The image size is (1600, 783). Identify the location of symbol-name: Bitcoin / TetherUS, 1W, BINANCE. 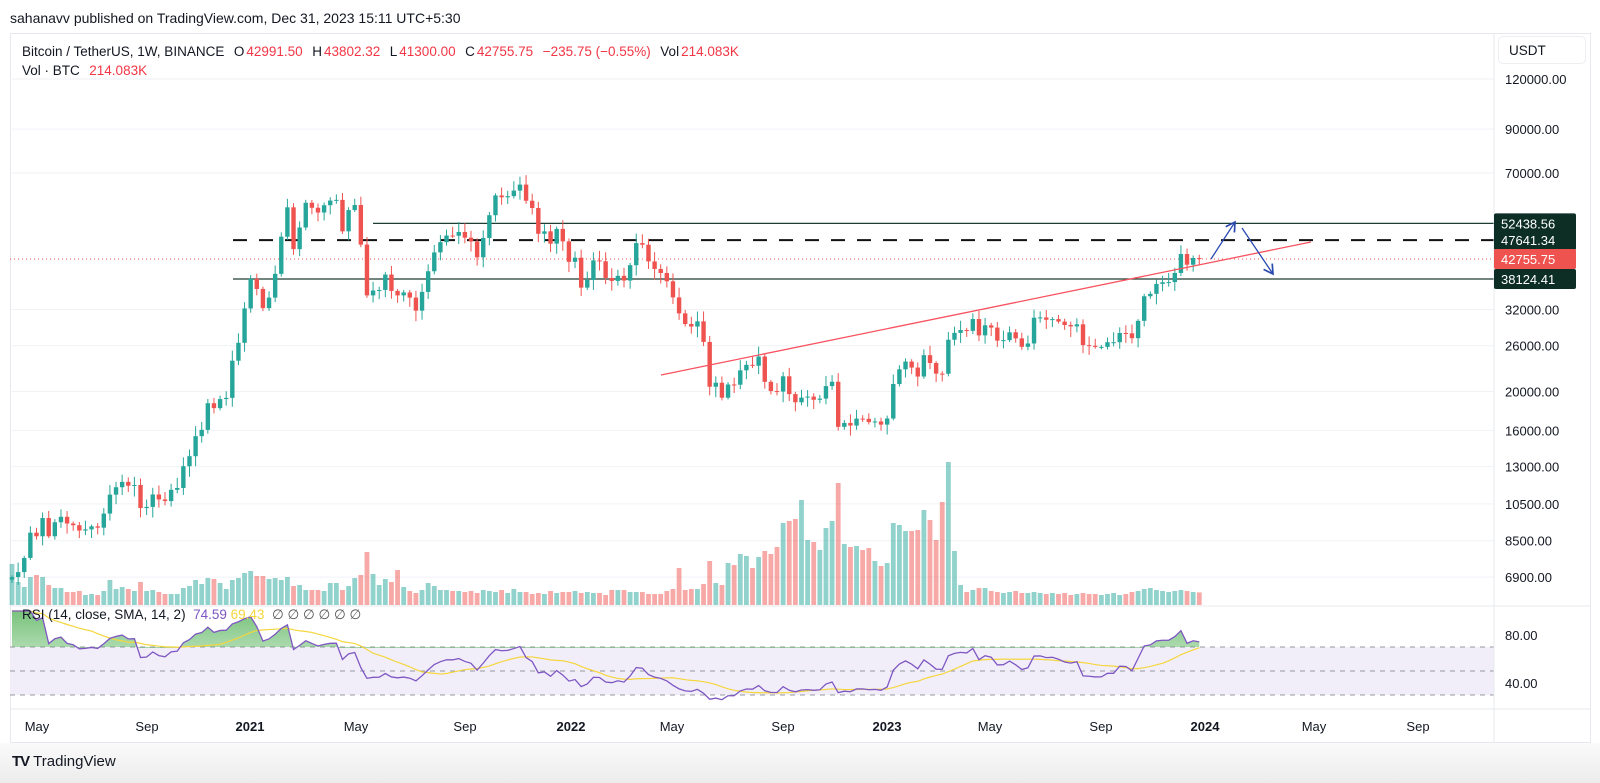
(123, 51).